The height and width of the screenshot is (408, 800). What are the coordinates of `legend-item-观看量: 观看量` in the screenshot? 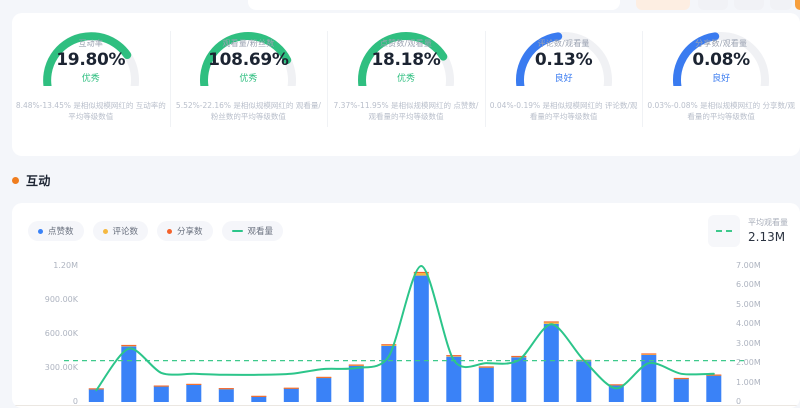 It's located at (252, 231).